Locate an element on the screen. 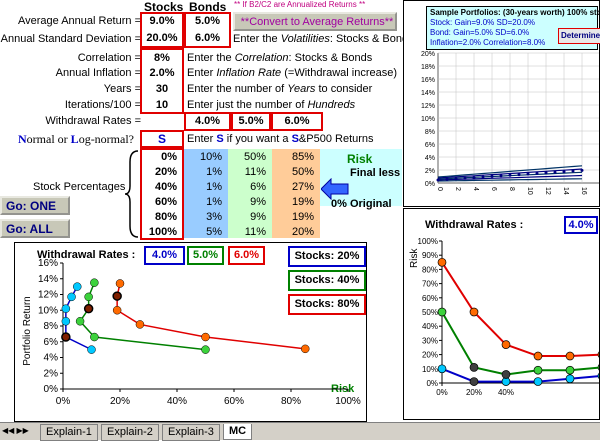 This screenshot has height=441, width=600. annualized-note: ** If B2/C2 are Annualized Returns ** is located at coordinates (300, 4).